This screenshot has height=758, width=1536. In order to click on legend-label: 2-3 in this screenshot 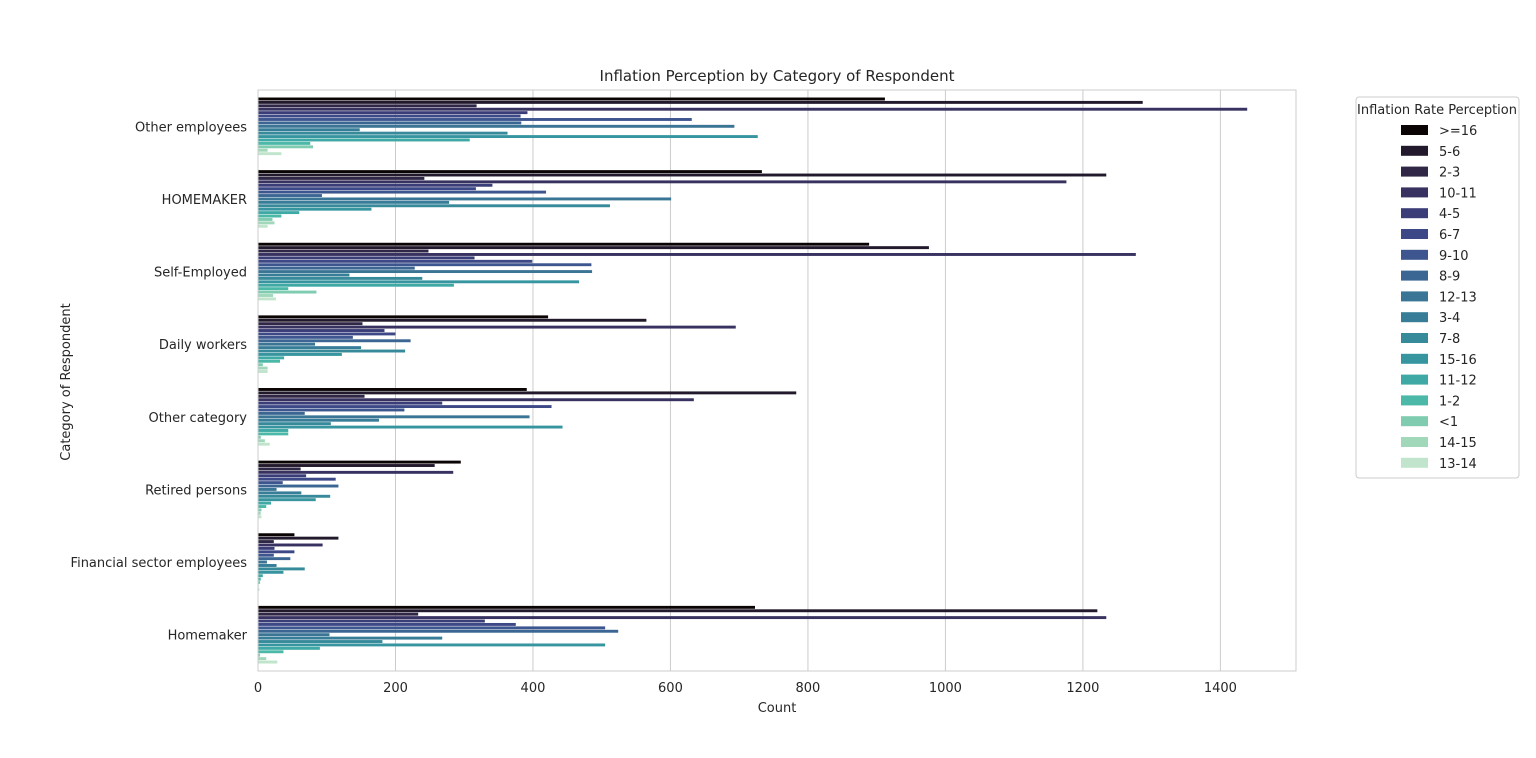, I will do `click(1449, 173)`.